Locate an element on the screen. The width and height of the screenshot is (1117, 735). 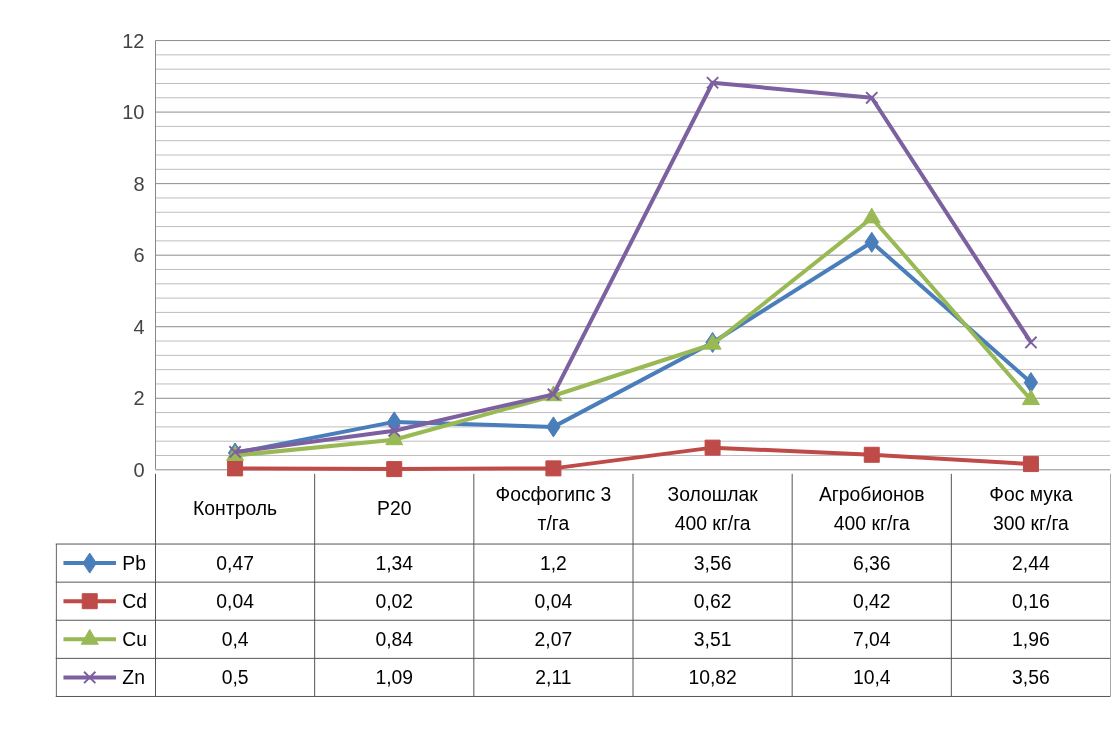
y-tick-label: 12 is located at coordinates (133, 40).